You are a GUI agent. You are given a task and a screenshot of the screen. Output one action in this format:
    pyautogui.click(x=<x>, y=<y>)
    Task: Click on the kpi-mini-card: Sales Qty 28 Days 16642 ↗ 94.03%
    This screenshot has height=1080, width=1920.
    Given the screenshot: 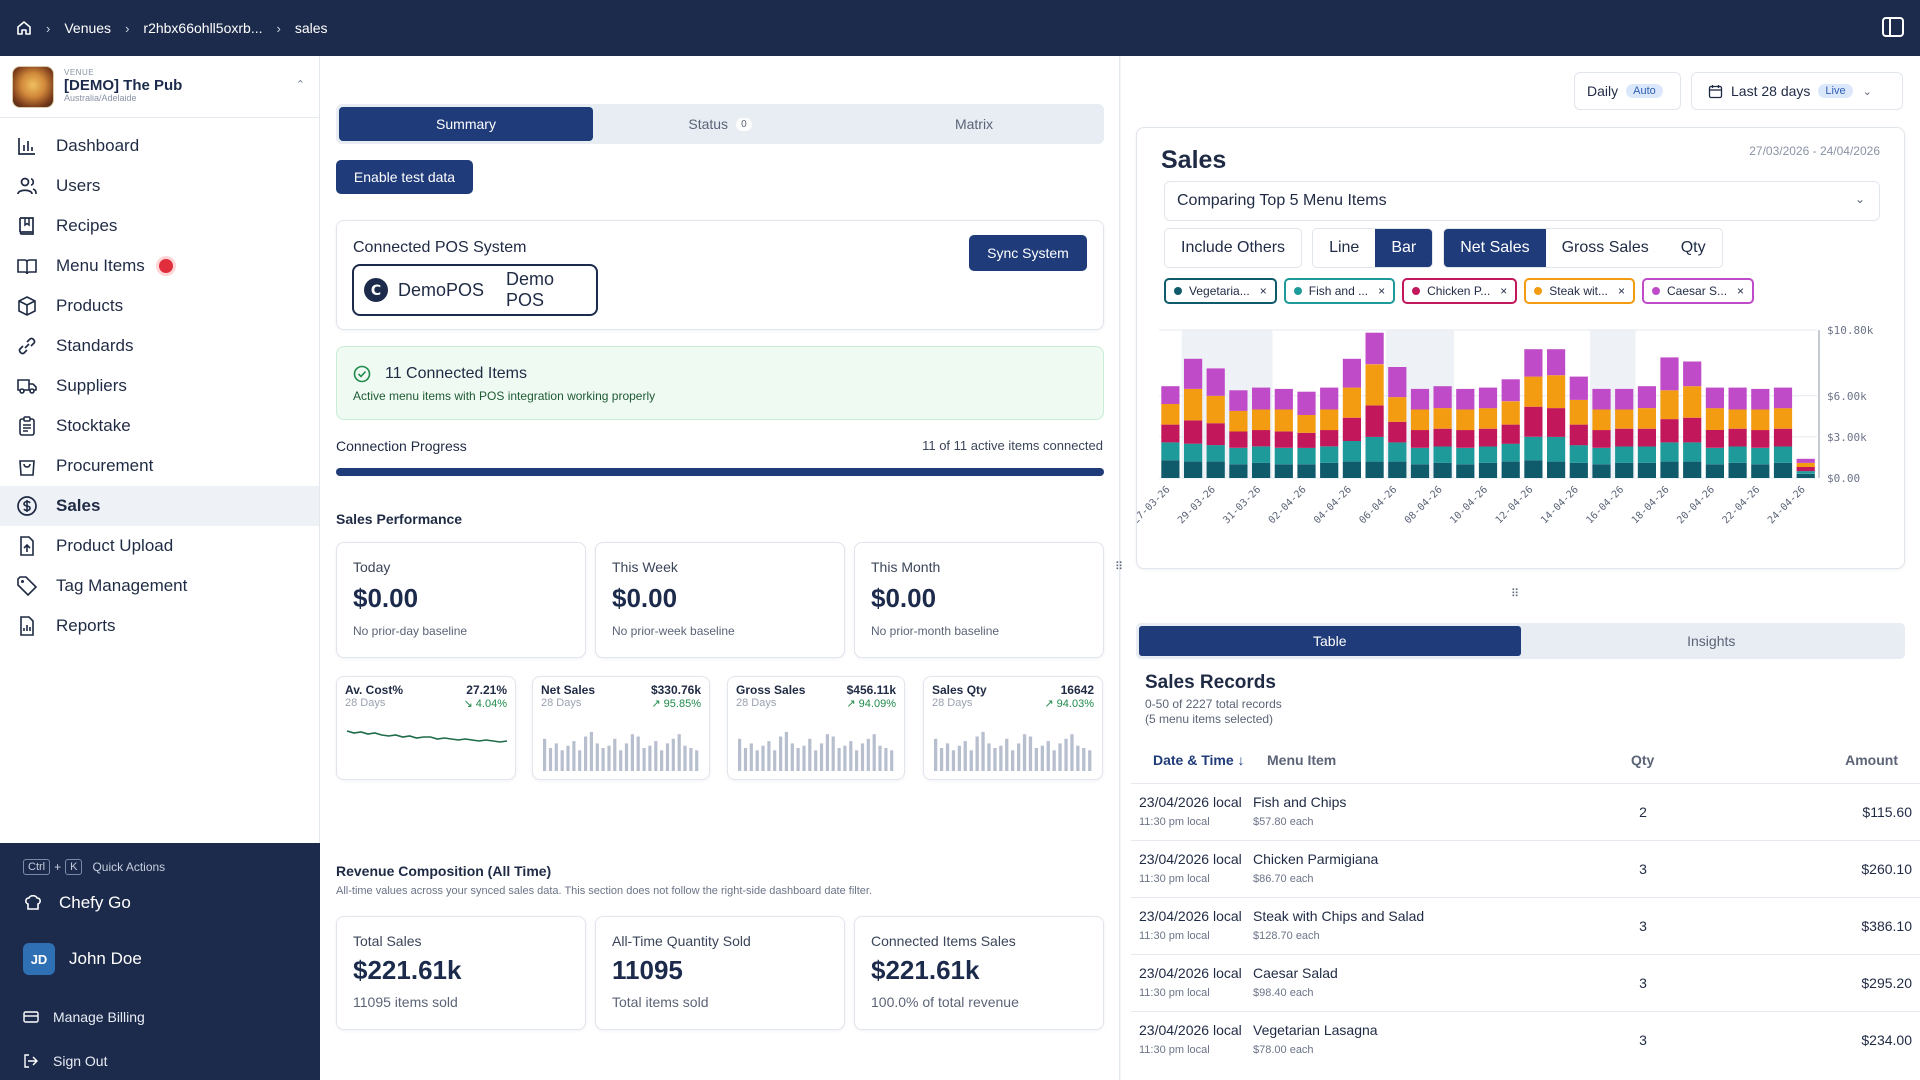 What is the action you would take?
    pyautogui.click(x=1013, y=728)
    